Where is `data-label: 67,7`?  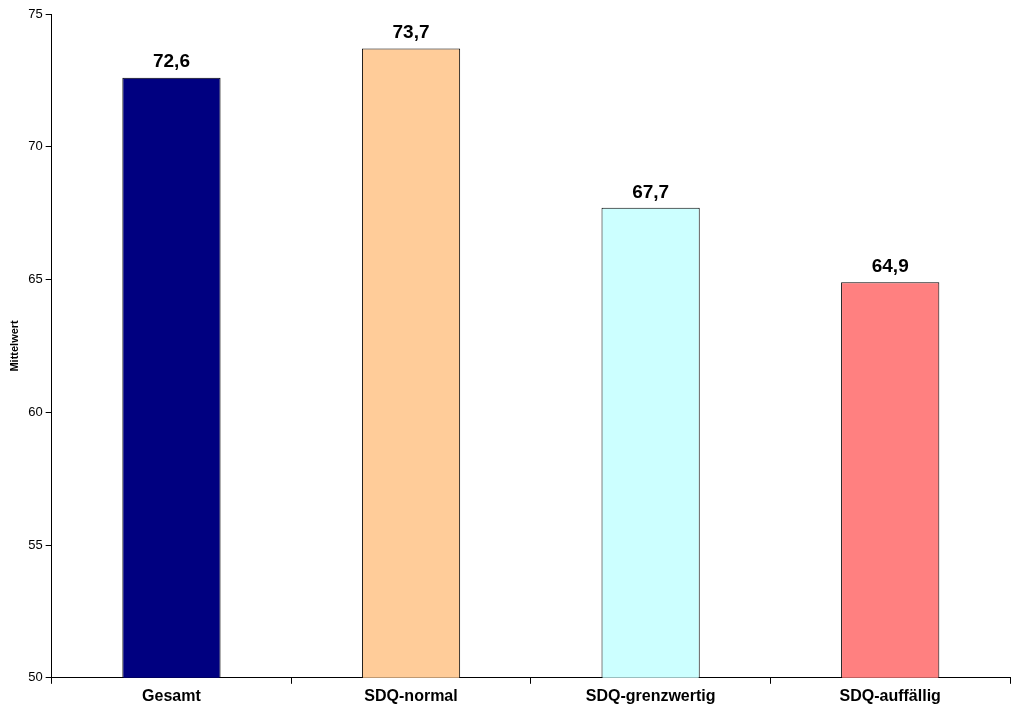 data-label: 67,7 is located at coordinates (651, 191).